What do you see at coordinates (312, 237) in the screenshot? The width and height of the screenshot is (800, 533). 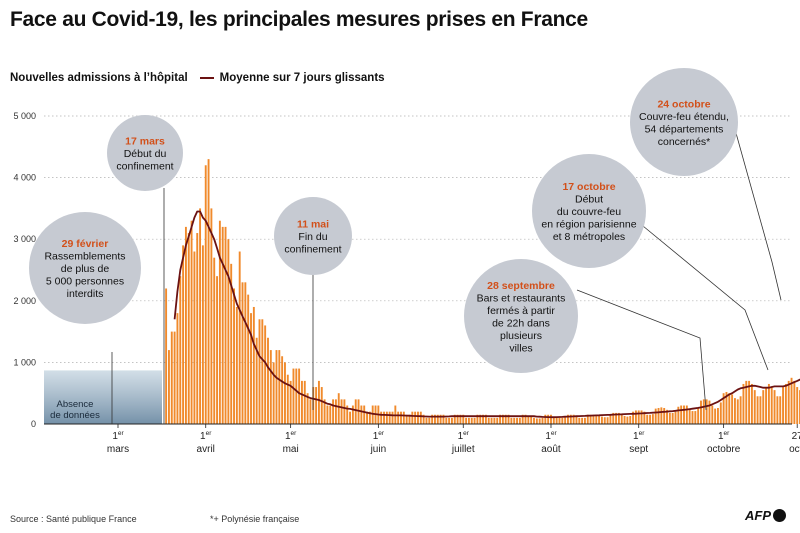 I see `annotation-text: Fin du` at bounding box center [312, 237].